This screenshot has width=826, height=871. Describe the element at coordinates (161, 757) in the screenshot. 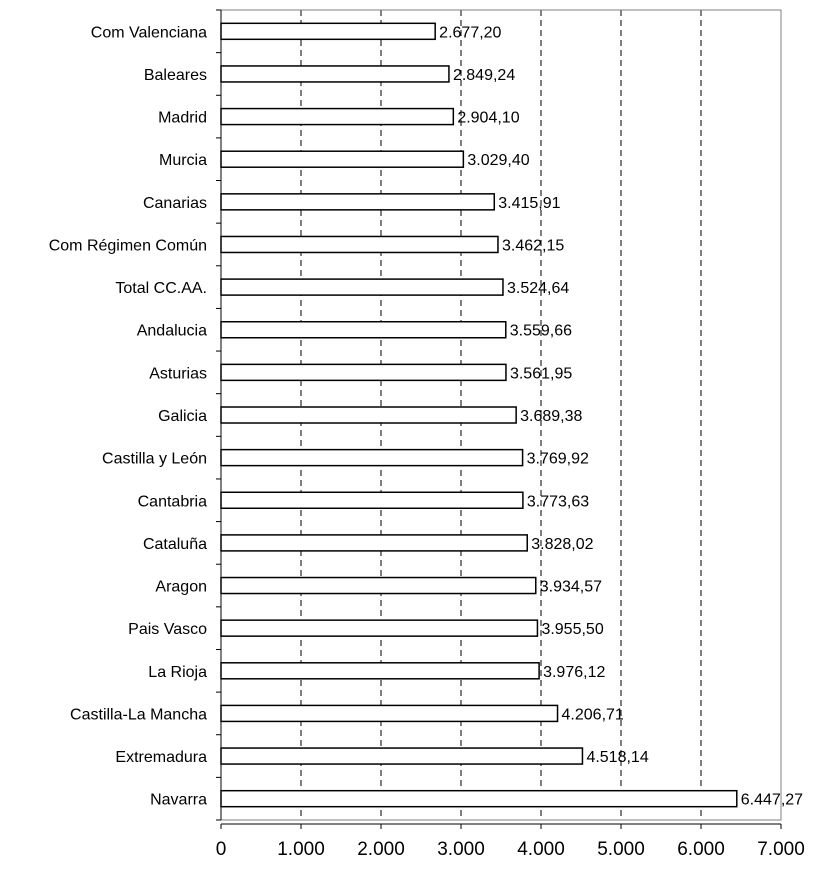

I see `category-label-17: Extremadura` at that location.